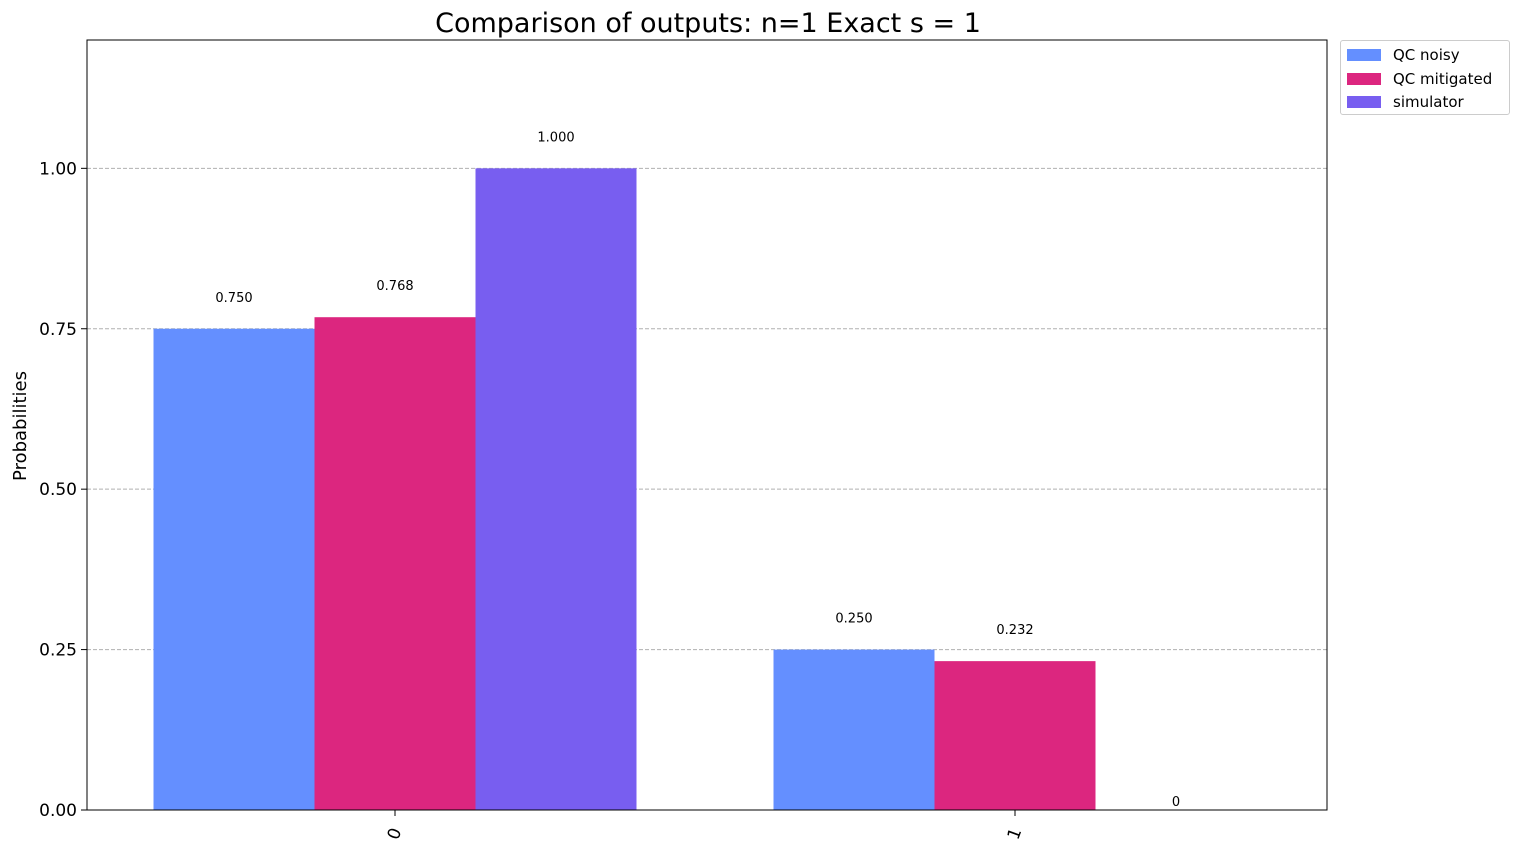 Image resolution: width=1520 pixels, height=848 pixels. Describe the element at coordinates (58, 811) in the screenshot. I see `y-tick-label: 0.00` at that location.